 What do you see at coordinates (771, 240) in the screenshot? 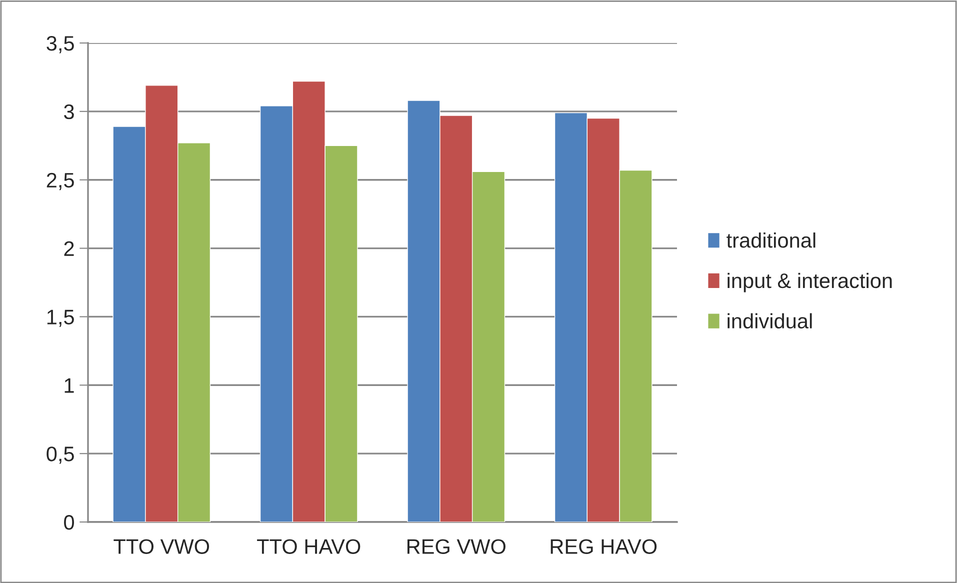
I see `legend-label: traditional` at bounding box center [771, 240].